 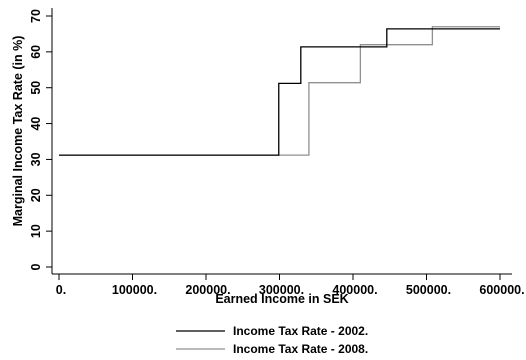 I want to click on legend-label-2008: Income Tax Rate - 2008., so click(x=300, y=349).